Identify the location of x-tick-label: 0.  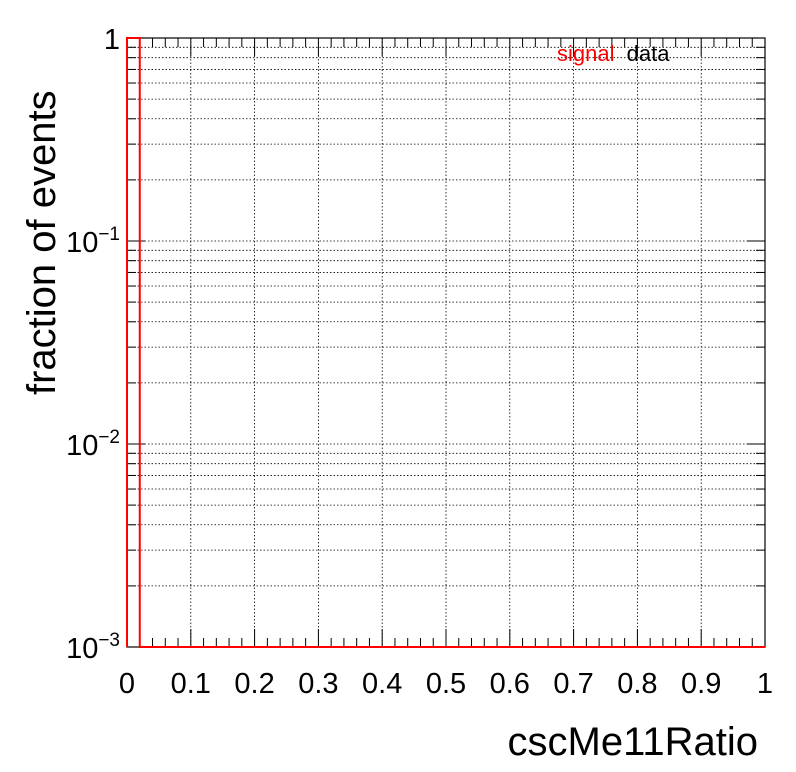
(127, 684).